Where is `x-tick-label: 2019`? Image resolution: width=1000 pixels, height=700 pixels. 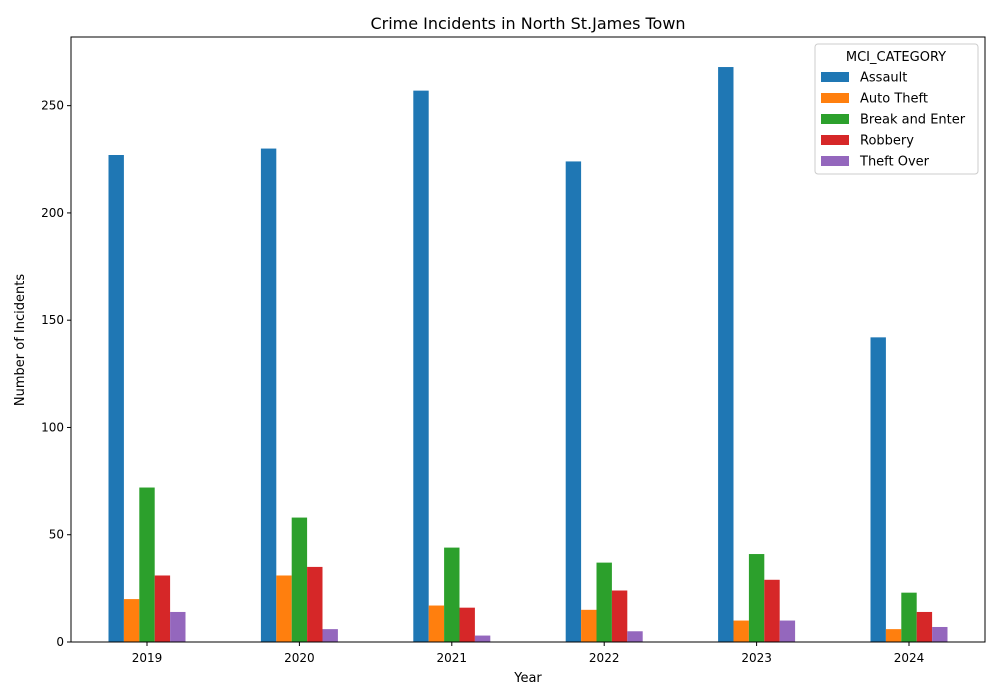
x-tick-label: 2019 is located at coordinates (147, 658).